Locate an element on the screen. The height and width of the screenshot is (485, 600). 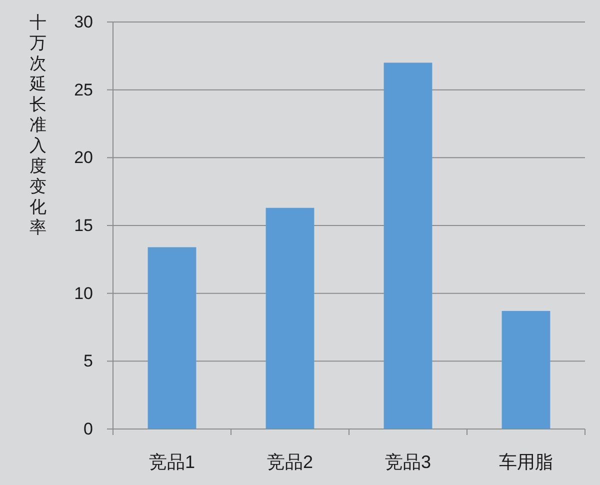
y-tick-label: 5 is located at coordinates (88, 361).